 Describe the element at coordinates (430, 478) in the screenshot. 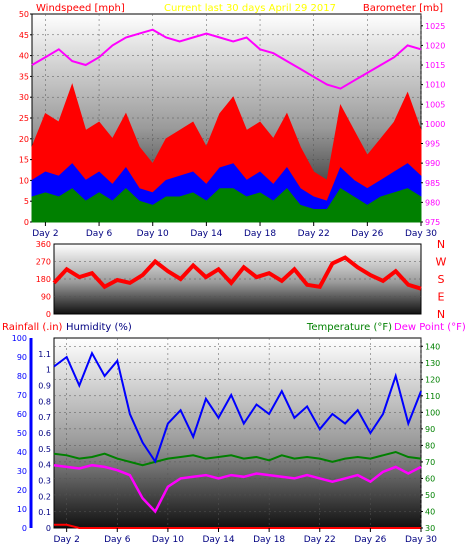

I see `temperature-tick-label: 60` at that location.